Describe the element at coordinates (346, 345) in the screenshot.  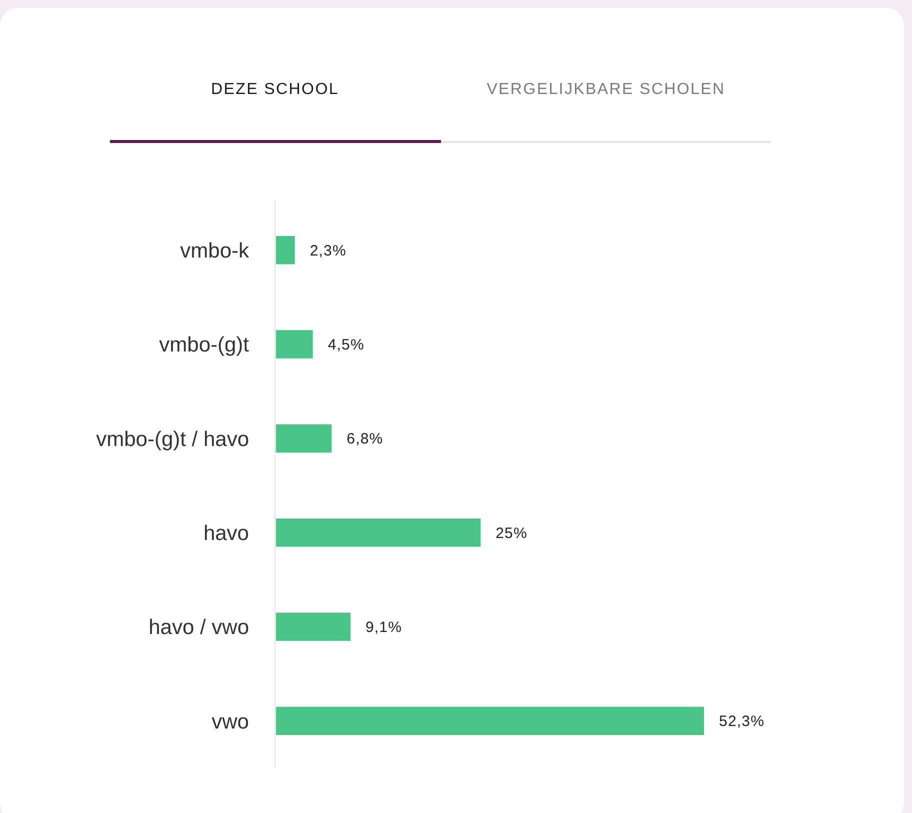
I see `data-label: 4,5%` at that location.